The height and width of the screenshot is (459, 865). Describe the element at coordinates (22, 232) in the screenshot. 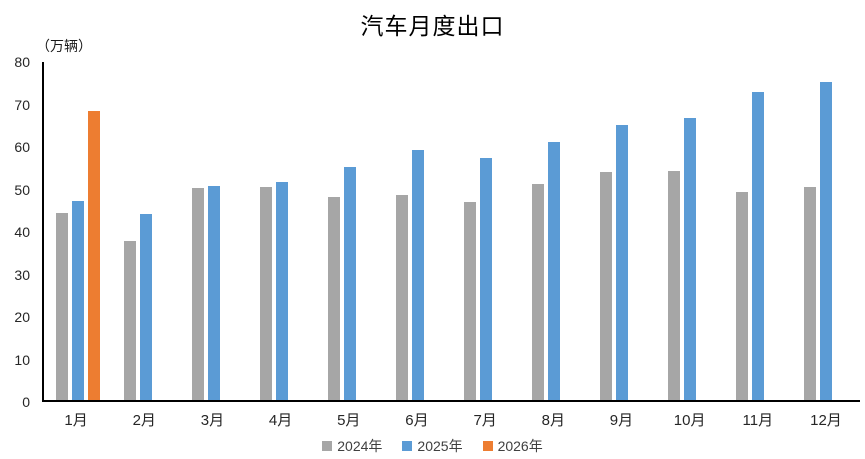

I see `y-tick-label-40: 40` at that location.